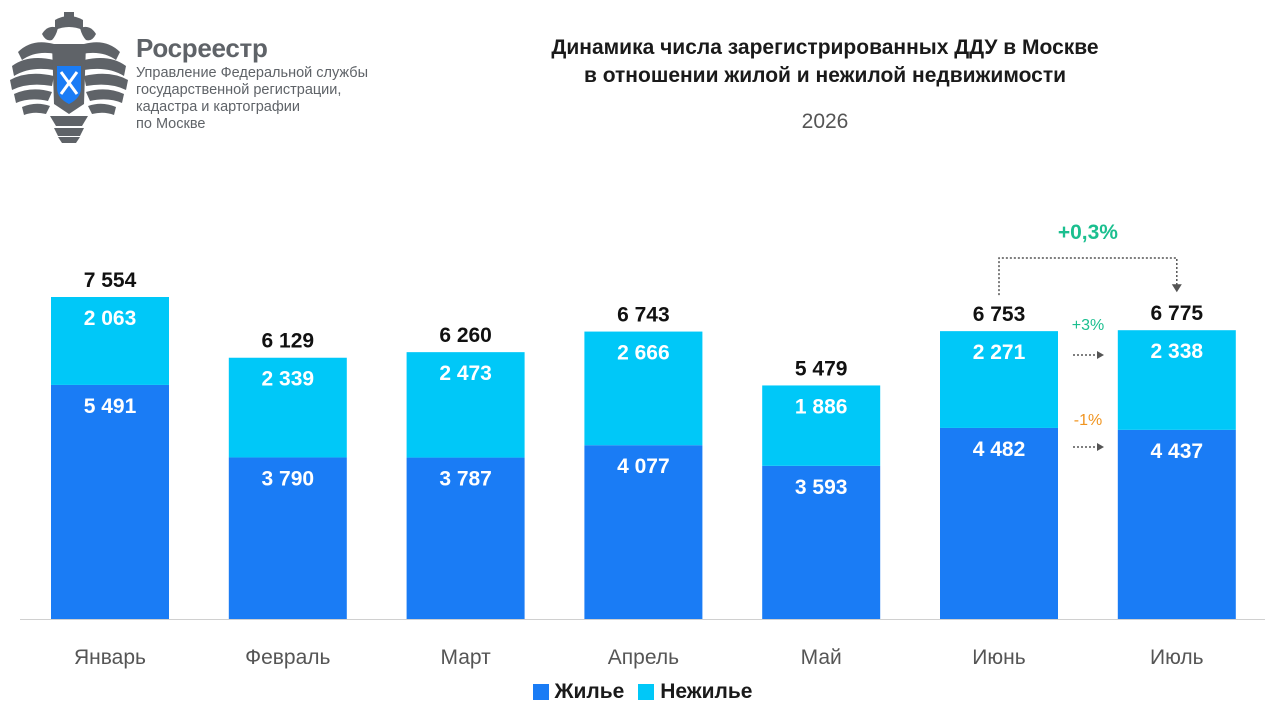  Describe the element at coordinates (1177, 313) in the screenshot. I see `data-label-total: 6 775` at that location.